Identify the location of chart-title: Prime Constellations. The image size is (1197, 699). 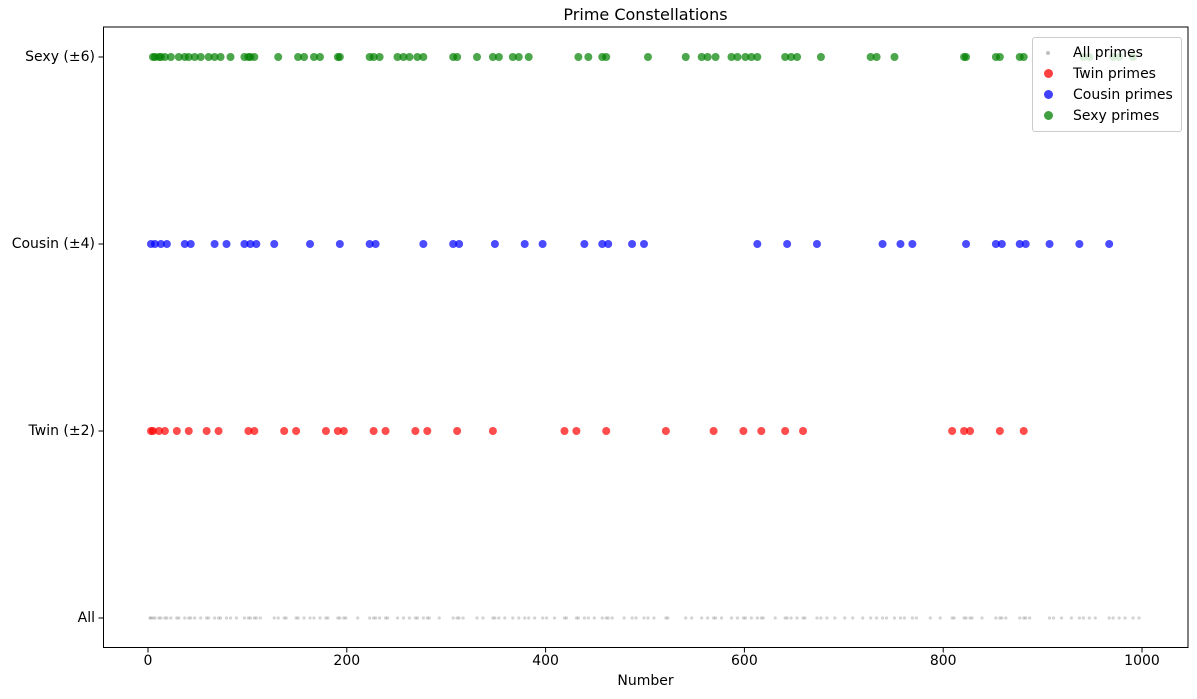
(645, 14).